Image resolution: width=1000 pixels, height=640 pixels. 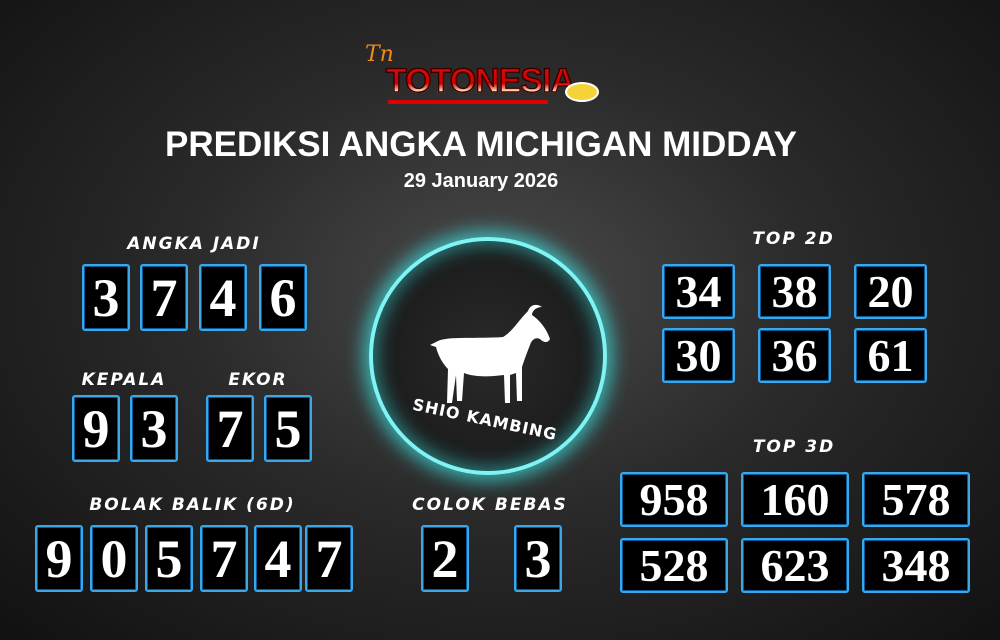 I want to click on kepala-digit: 9, so click(x=96, y=428).